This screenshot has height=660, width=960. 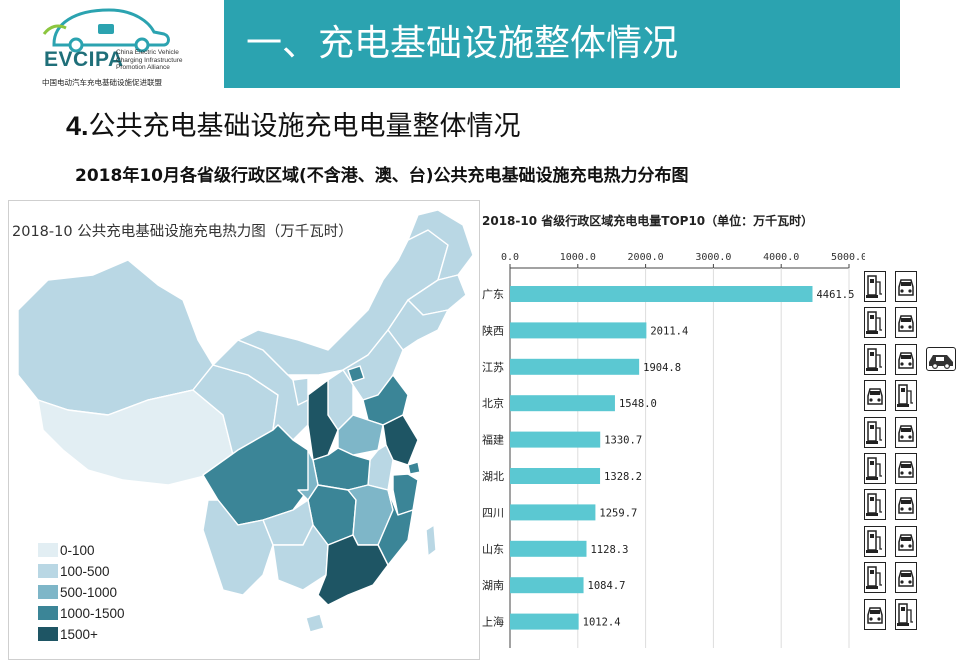 I want to click on title-bar: 一、充电基础设施整体情况, so click(x=562, y=44).